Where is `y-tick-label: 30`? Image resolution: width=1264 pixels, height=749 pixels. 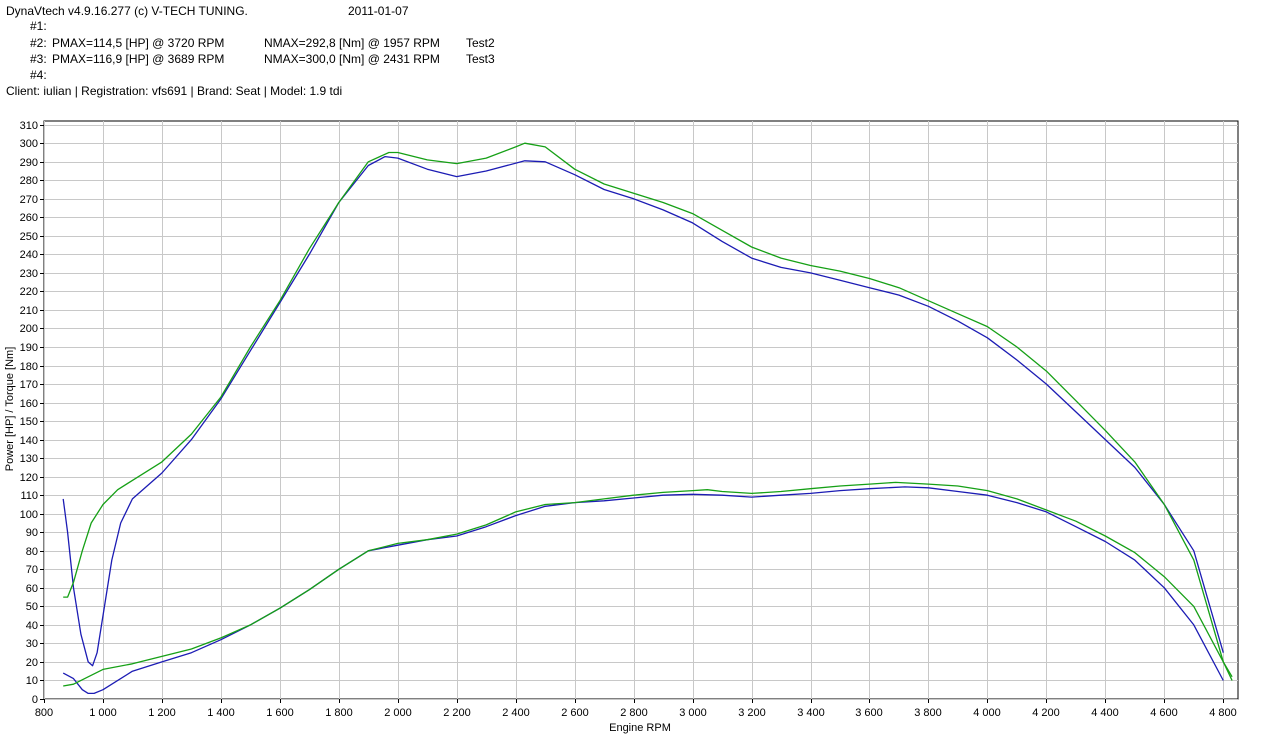 y-tick-label: 30 is located at coordinates (32, 644).